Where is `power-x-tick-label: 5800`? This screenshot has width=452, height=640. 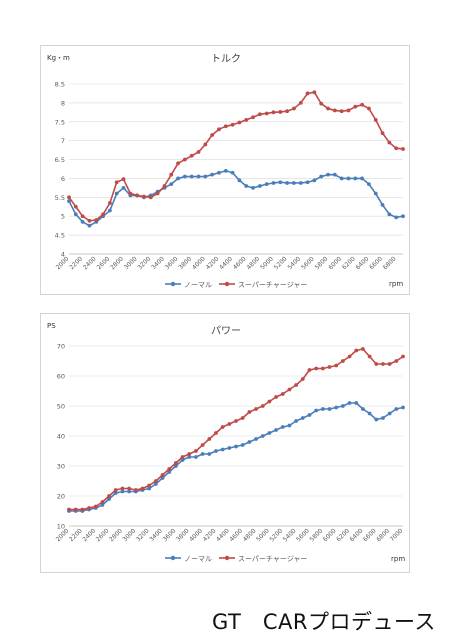 power-x-tick-label: 5800 is located at coordinates (316, 535).